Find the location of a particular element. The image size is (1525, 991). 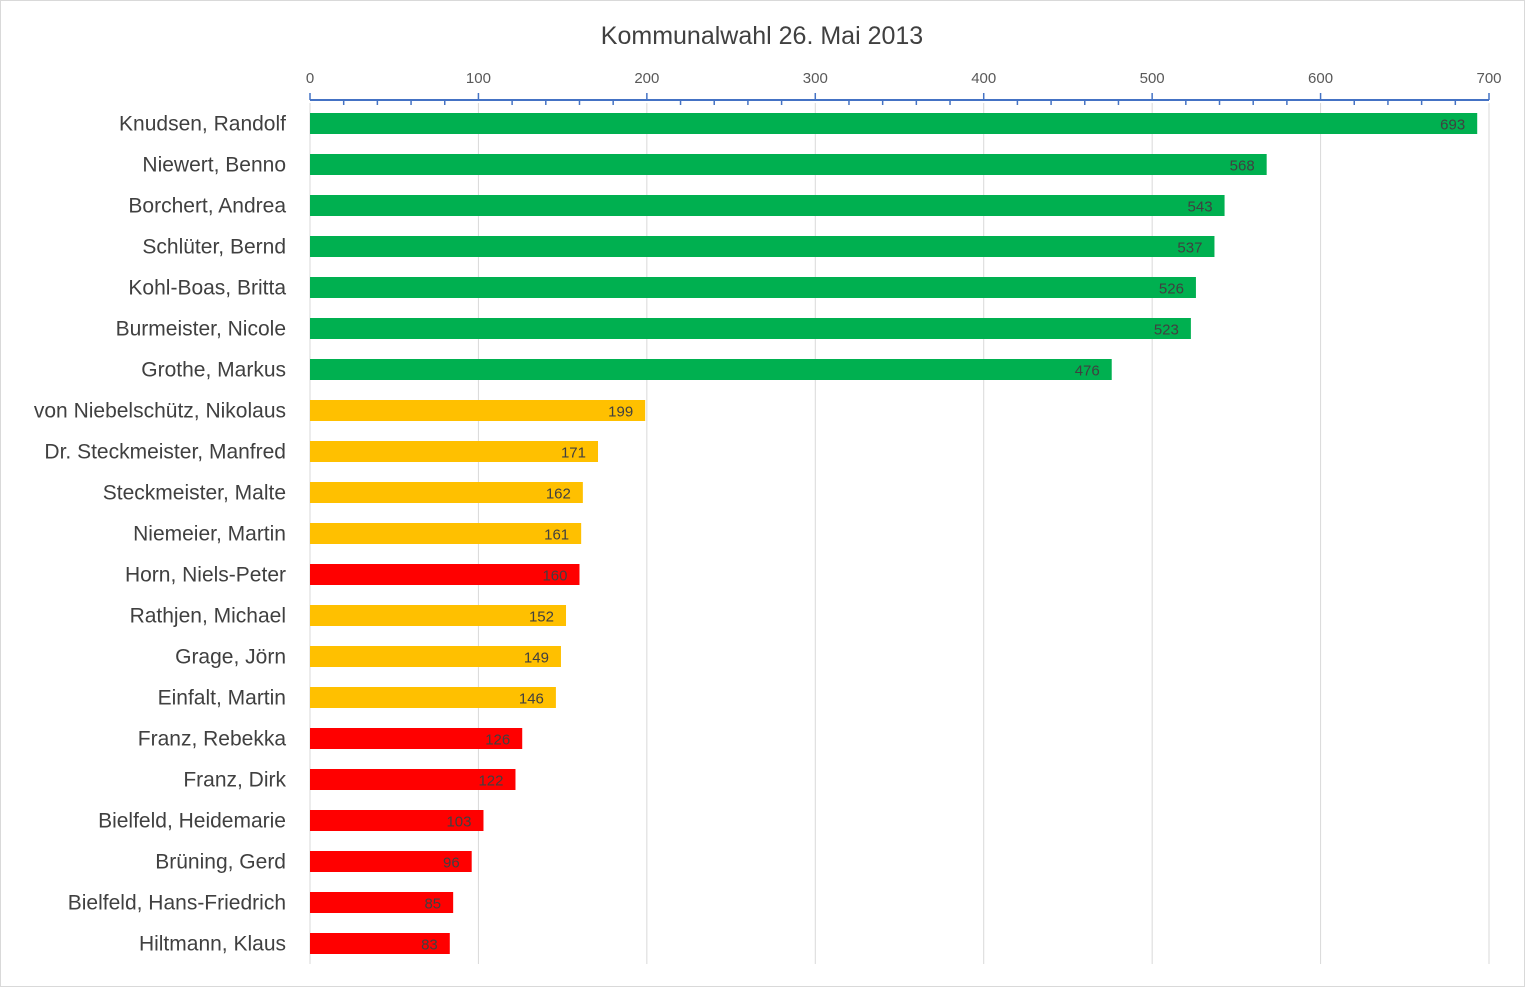

x-tick-label-700: 700 is located at coordinates (1488, 78).